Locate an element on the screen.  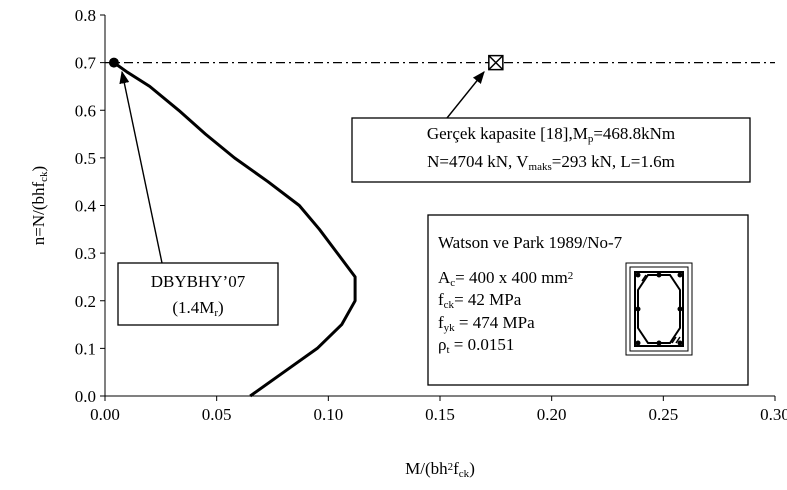
y-axis-label: n=N/(bhfck) is located at coordinates (39, 205).